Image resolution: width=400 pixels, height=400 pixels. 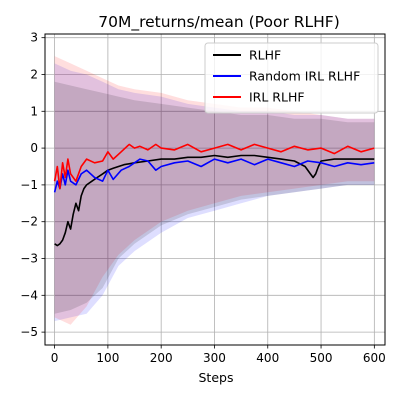 I want to click on y-tick-label: 3, so click(x=34, y=38).